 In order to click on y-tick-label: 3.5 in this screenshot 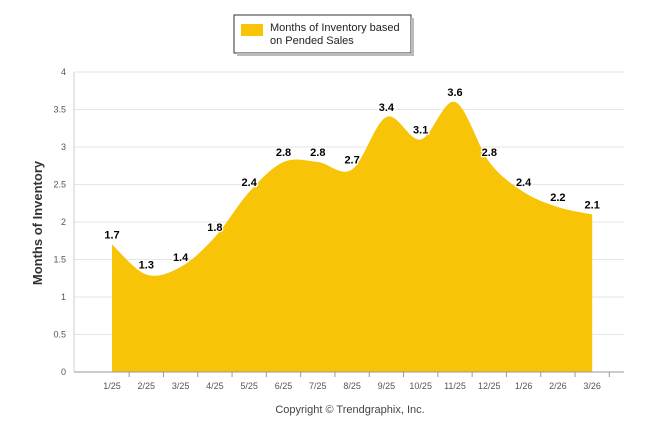, I will do `click(59, 110)`.